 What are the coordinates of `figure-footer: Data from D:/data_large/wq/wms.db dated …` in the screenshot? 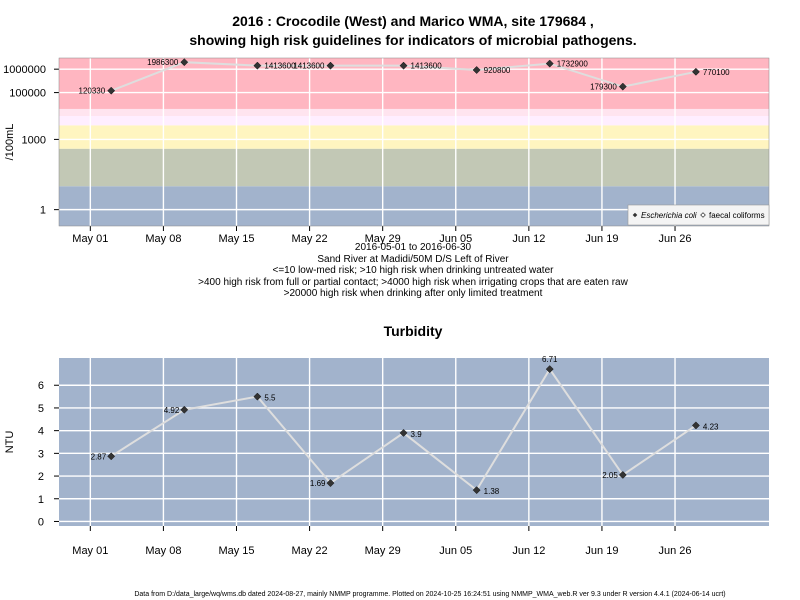 It's located at (429, 594).